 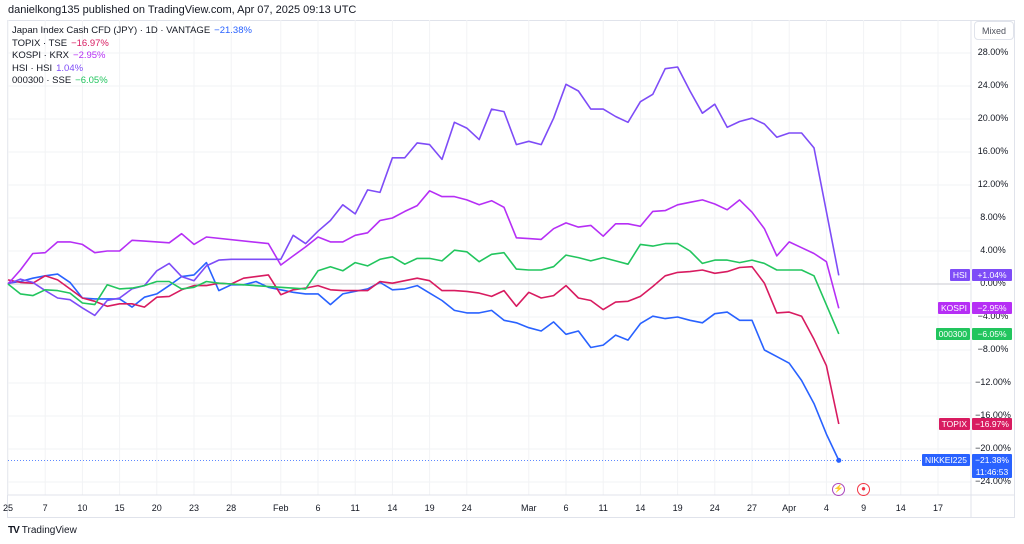 What do you see at coordinates (194, 508) in the screenshot?
I see `time-tick-label: 23` at bounding box center [194, 508].